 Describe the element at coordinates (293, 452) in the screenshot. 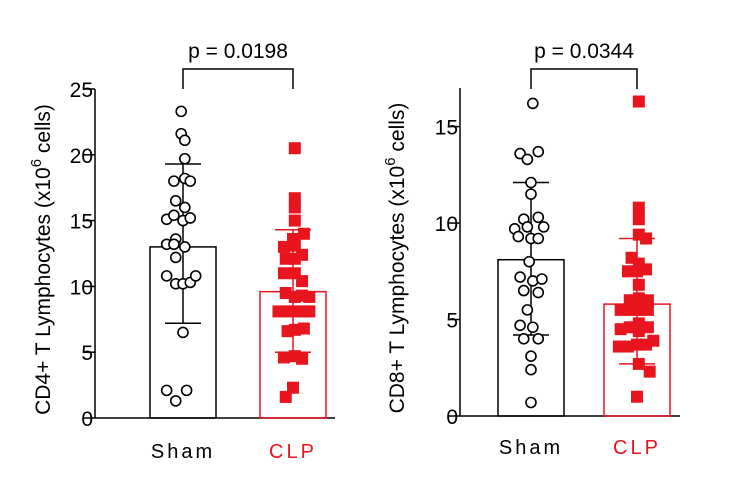

I see `cd4-category-label-clp: CLP` at that location.